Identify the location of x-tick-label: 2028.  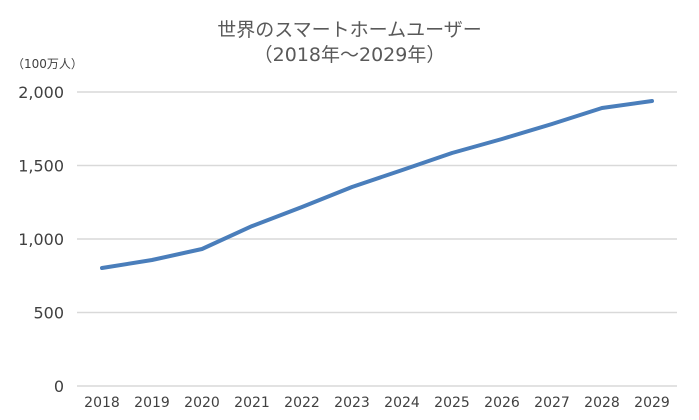
(602, 403).